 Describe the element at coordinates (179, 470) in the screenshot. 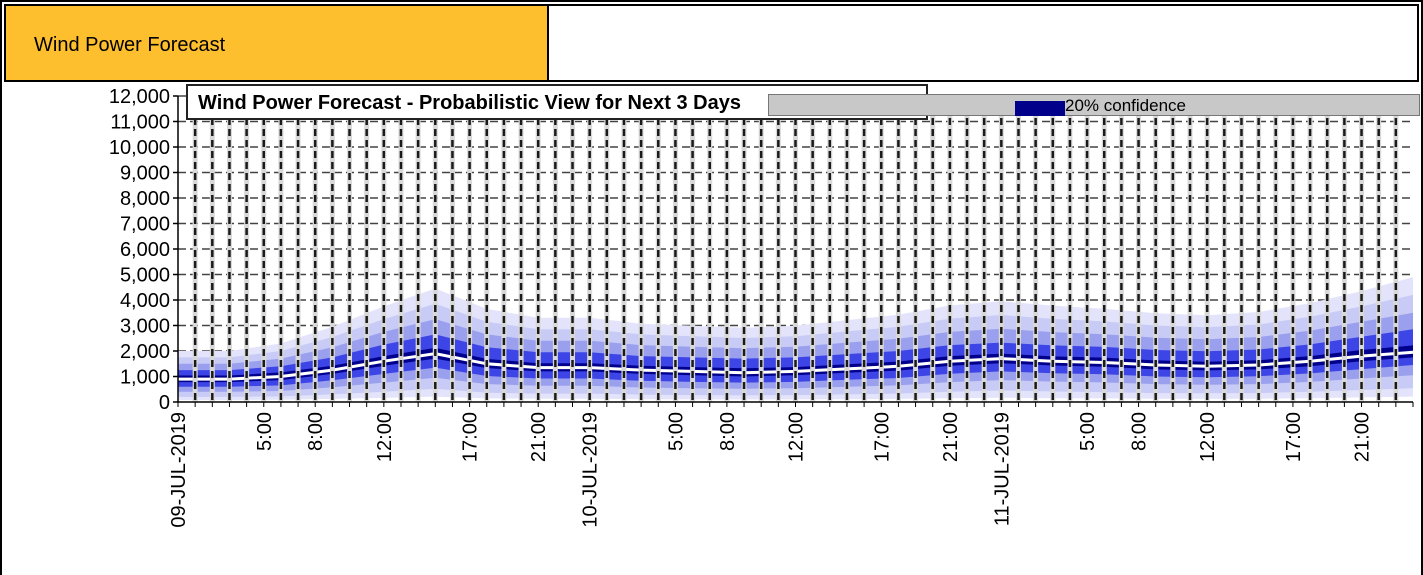

I see `x-tick-label: 09-JUL-2019` at that location.